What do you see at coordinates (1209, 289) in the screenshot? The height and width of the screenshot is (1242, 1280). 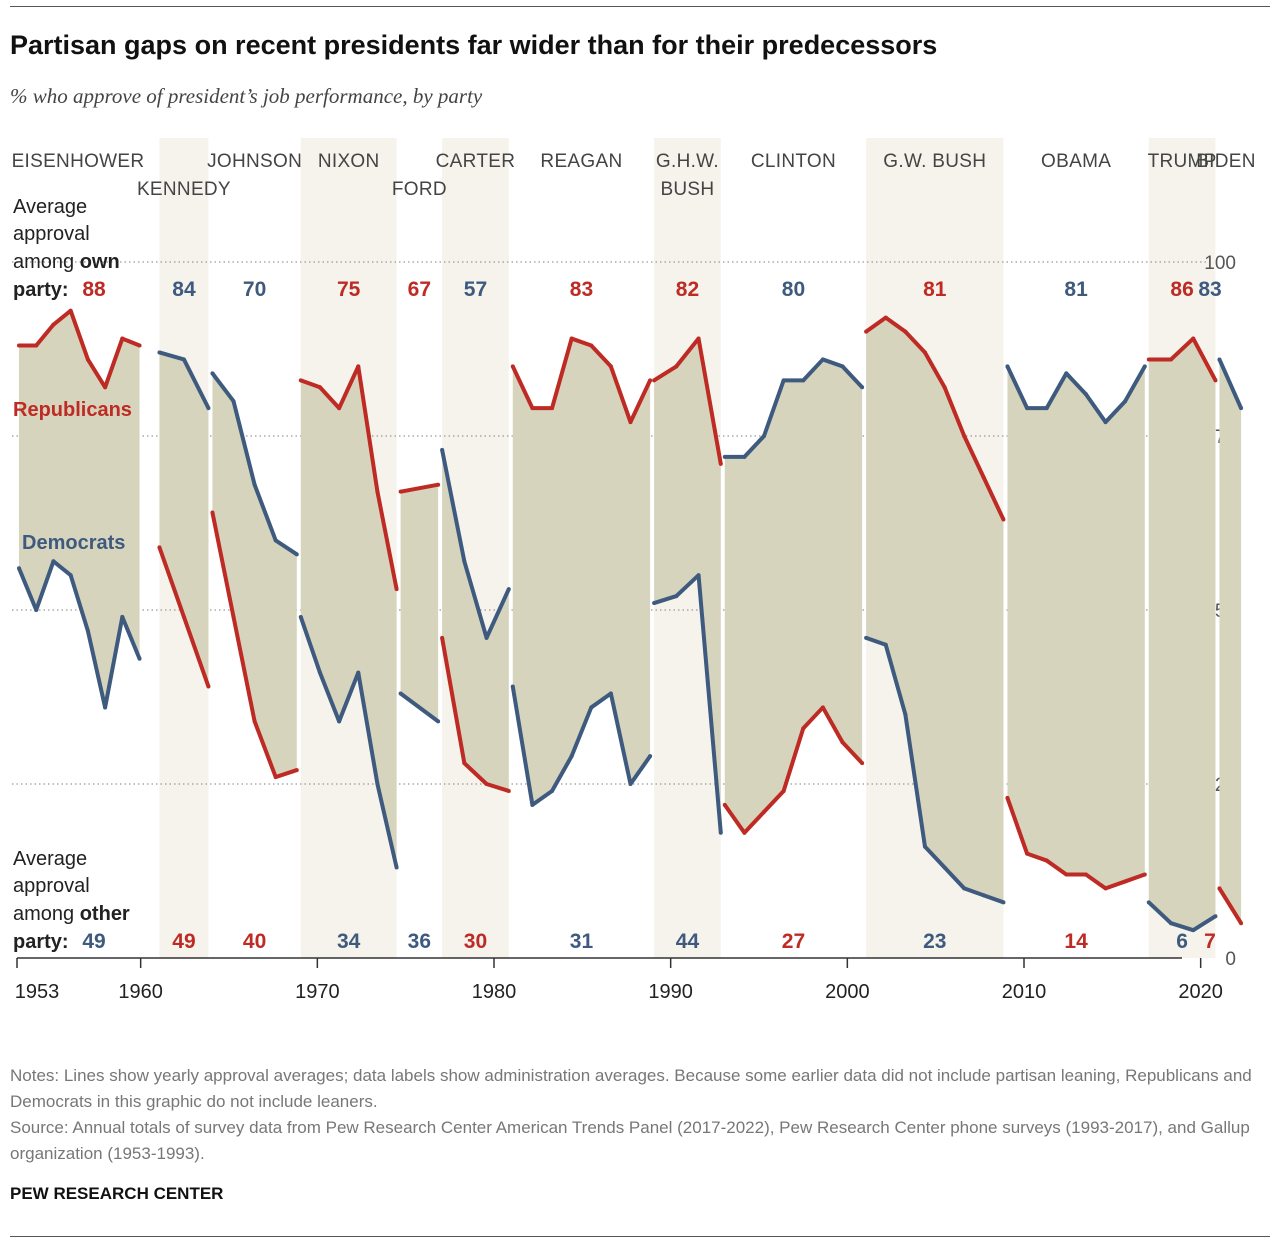 I see `own-party-average: 83` at bounding box center [1209, 289].